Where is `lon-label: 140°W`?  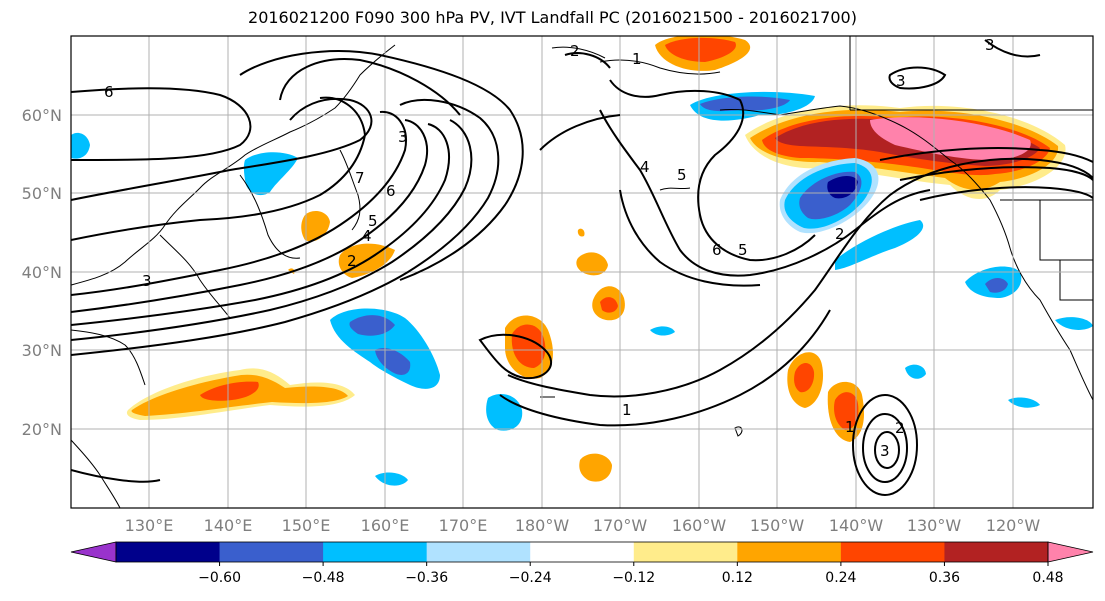 lon-label: 140°W is located at coordinates (856, 525).